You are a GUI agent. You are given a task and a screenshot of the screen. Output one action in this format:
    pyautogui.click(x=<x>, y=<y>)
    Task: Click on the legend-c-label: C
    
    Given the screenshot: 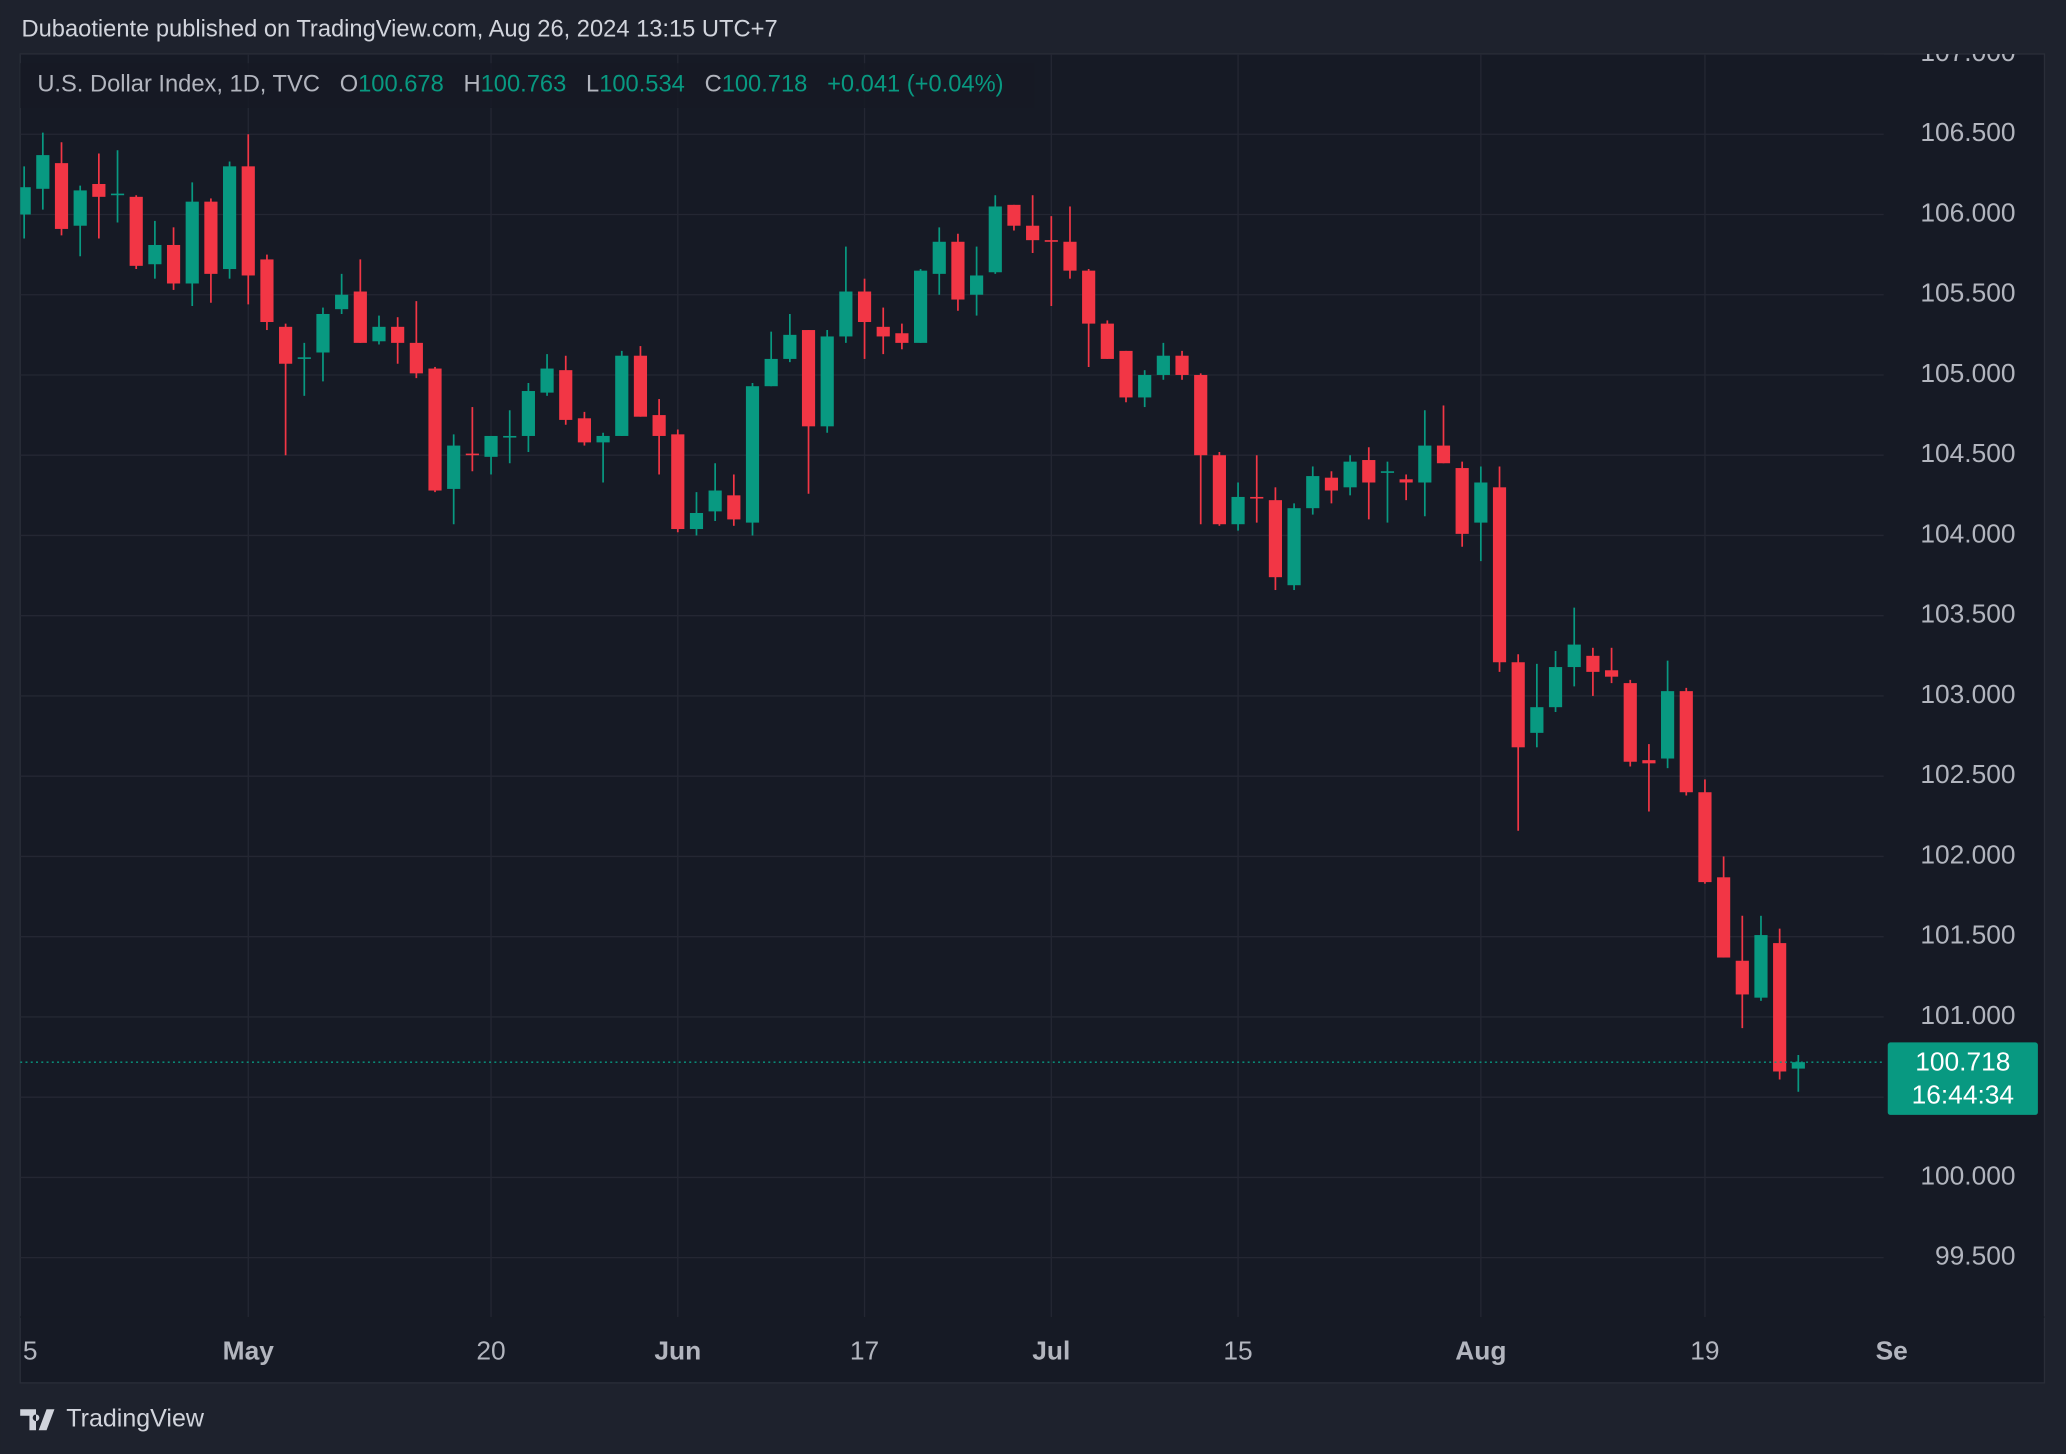 What is the action you would take?
    pyautogui.click(x=713, y=85)
    